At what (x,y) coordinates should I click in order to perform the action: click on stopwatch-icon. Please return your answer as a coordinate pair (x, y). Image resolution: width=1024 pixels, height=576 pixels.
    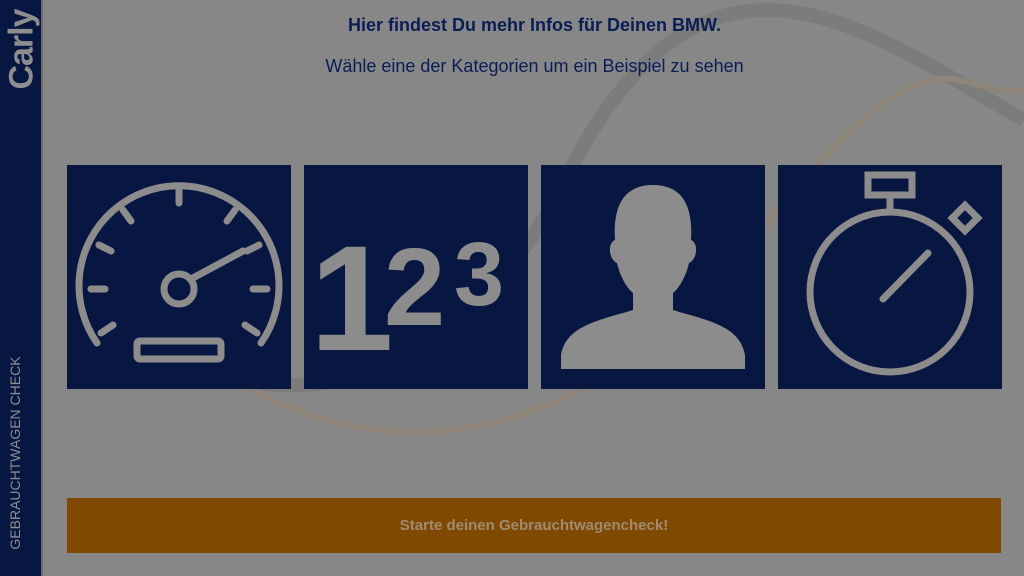
    Looking at the image, I should click on (894, 273).